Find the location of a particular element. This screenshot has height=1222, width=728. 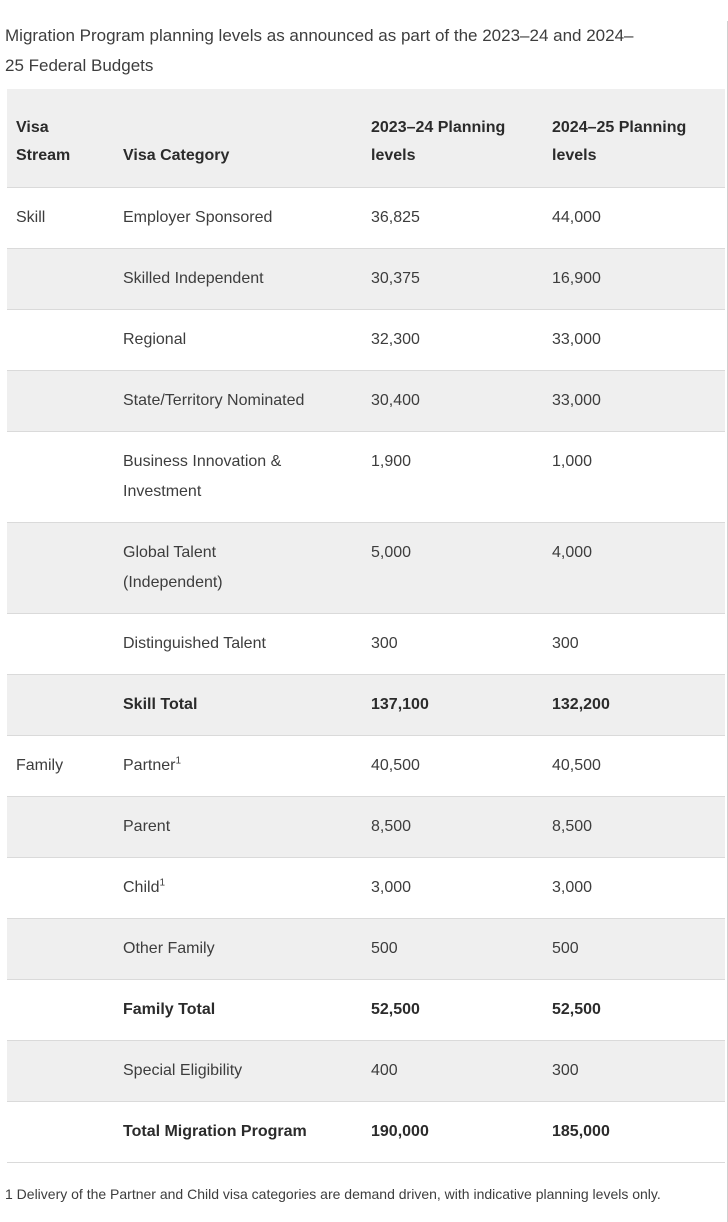

cell-visa-category: Skilled Independent is located at coordinates (247, 279).